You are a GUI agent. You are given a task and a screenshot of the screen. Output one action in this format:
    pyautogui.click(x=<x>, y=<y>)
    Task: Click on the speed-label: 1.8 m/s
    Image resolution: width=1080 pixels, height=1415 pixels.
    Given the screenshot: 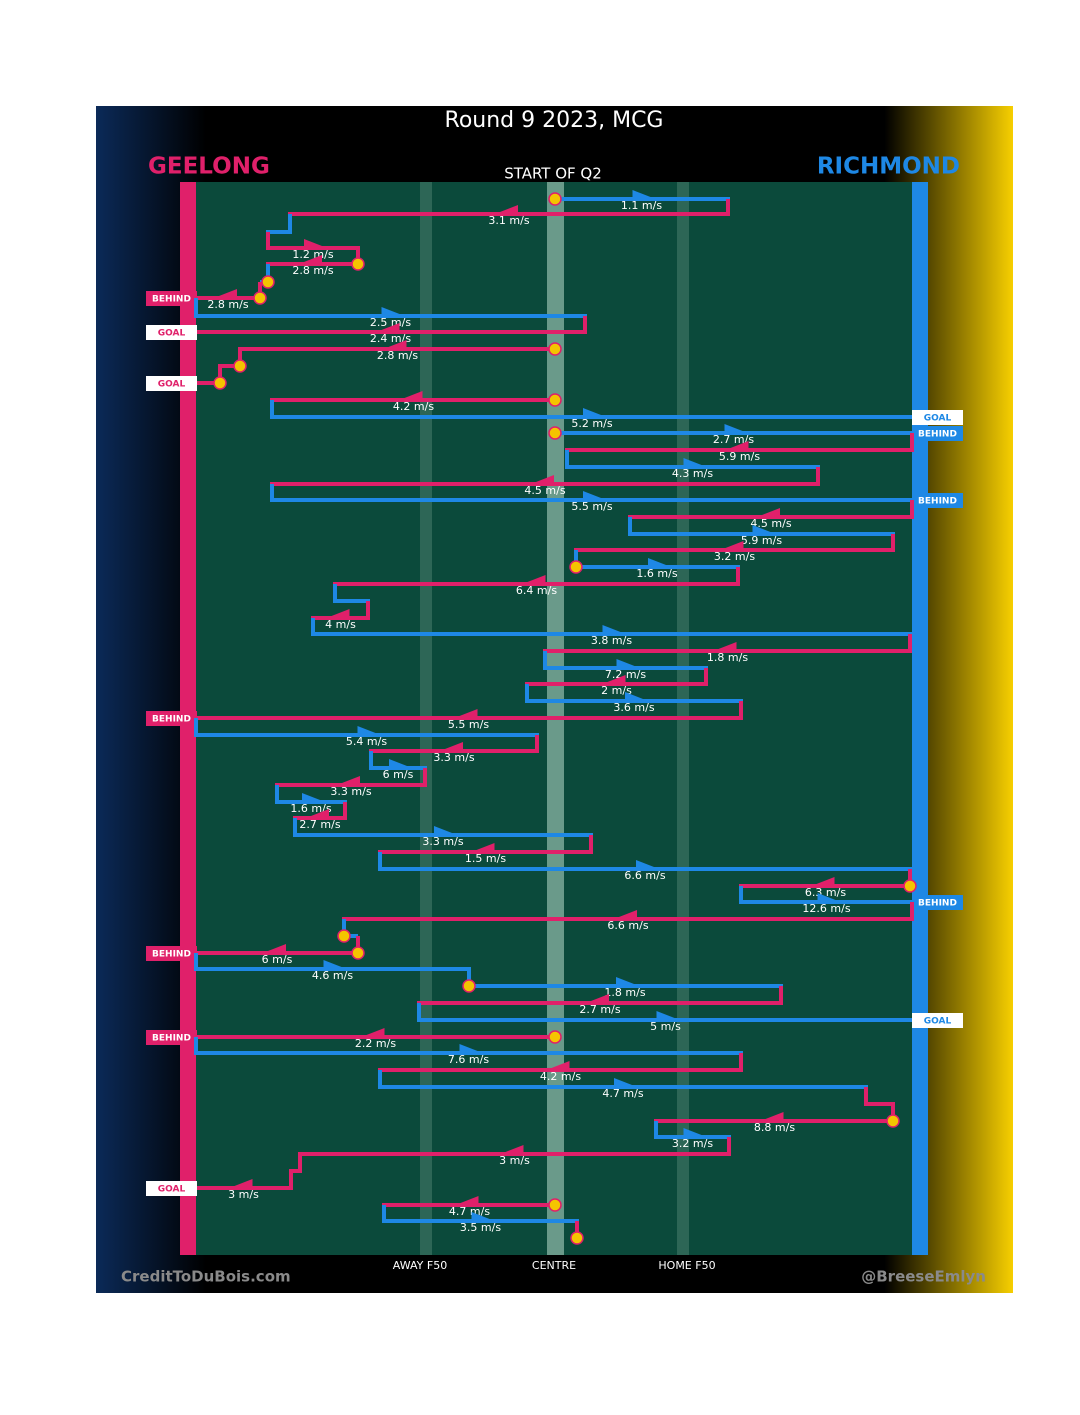 What is the action you would take?
    pyautogui.click(x=624, y=992)
    